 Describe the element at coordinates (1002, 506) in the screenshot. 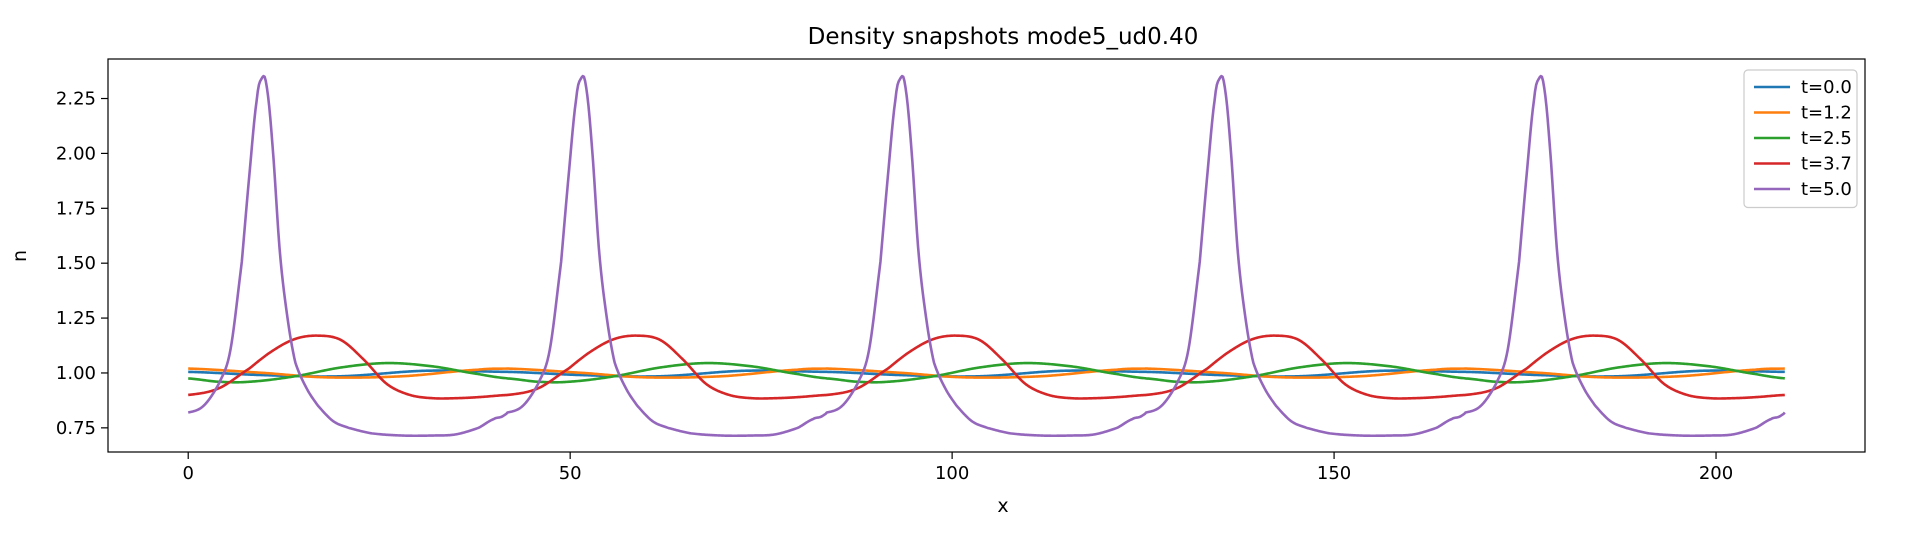

I see `x-axis-label: x` at that location.